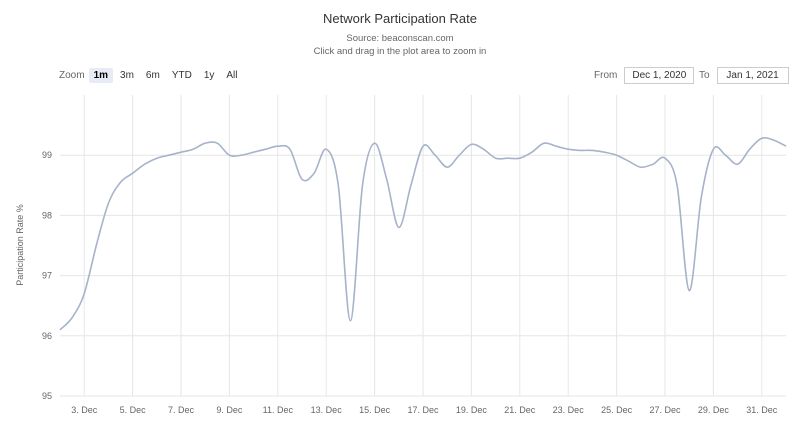 The image size is (800, 426). What do you see at coordinates (659, 75) in the screenshot?
I see `range-from-input: Dec 1, 2020` at bounding box center [659, 75].